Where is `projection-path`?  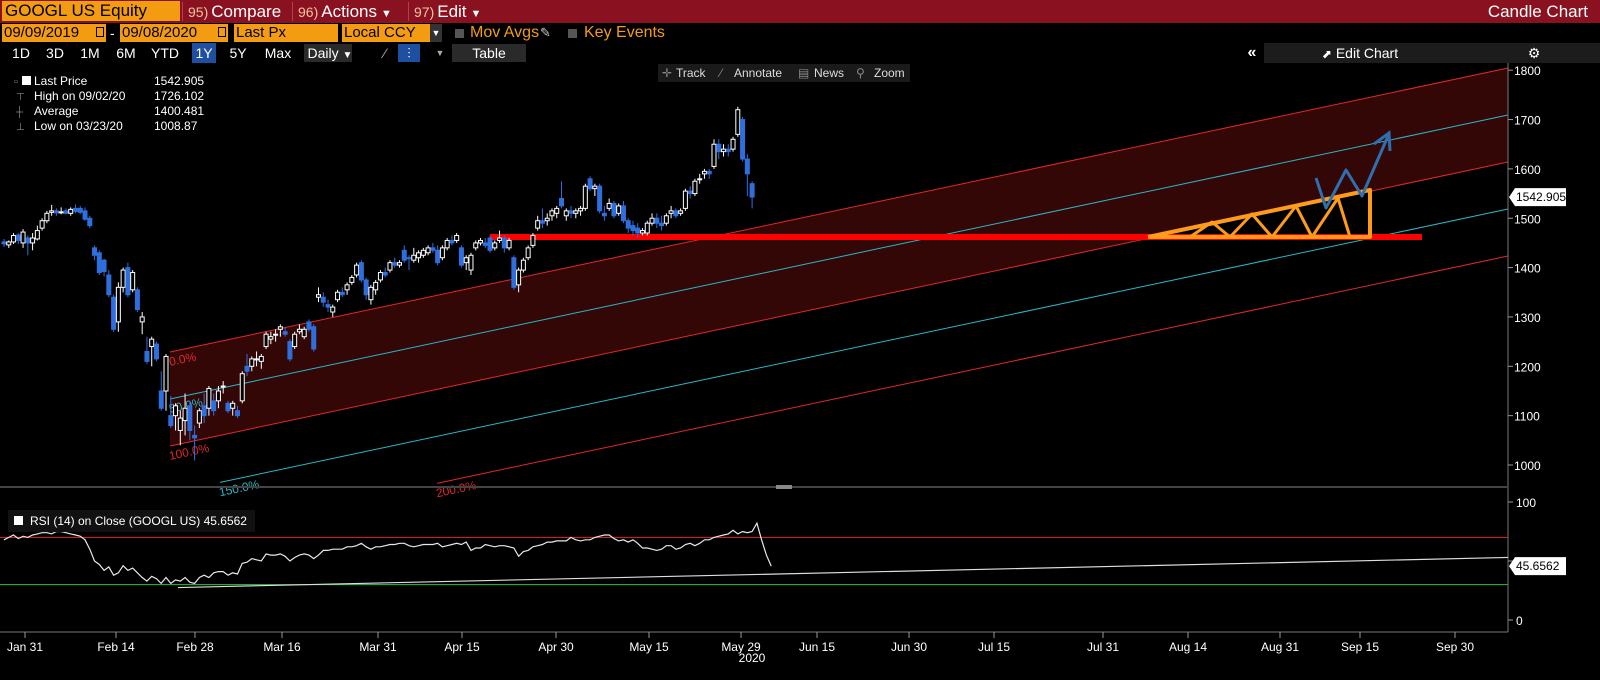
projection-path is located at coordinates (1352, 172).